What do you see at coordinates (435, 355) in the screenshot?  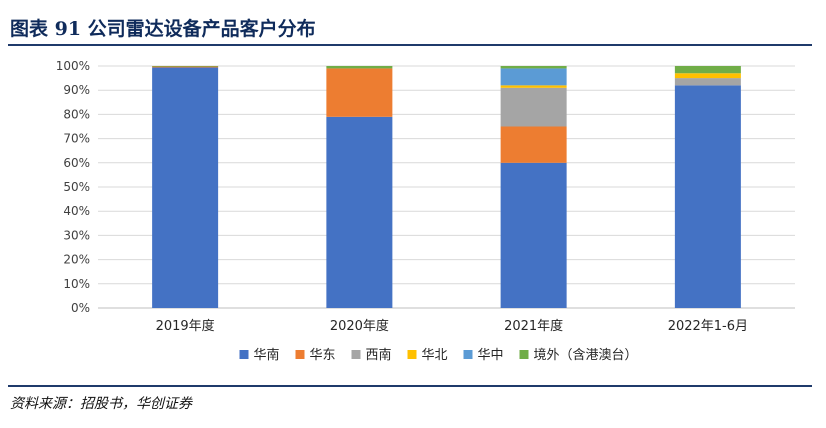 I see `legend-label: 华北` at bounding box center [435, 355].